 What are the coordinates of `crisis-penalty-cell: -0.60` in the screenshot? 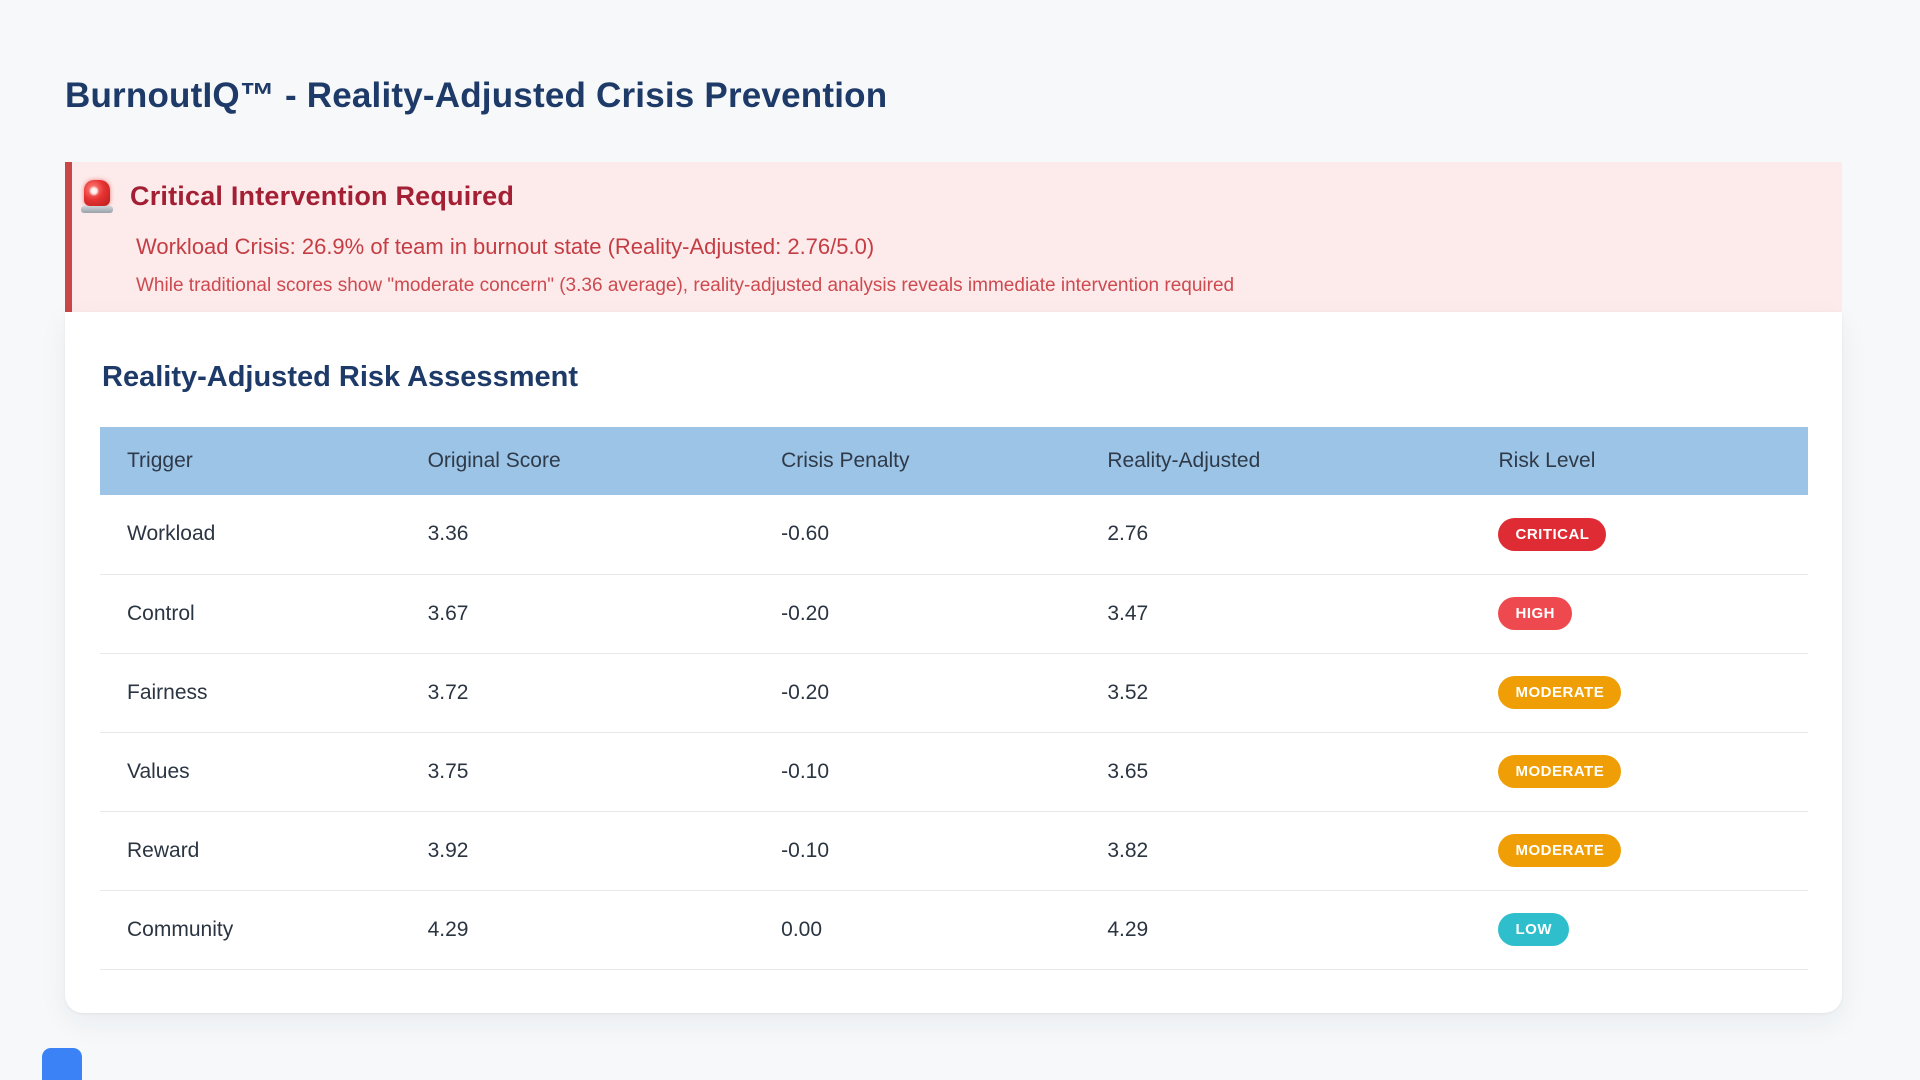 It's located at (917, 535).